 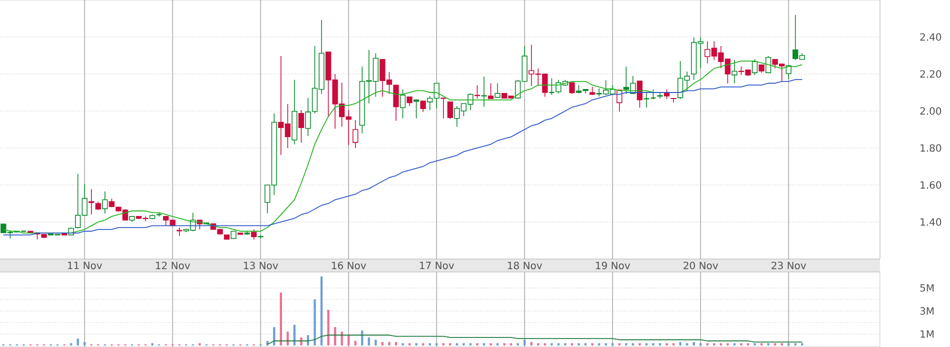 What do you see at coordinates (931, 148) in the screenshot?
I see `y-tick-label: 1.80` at bounding box center [931, 148].